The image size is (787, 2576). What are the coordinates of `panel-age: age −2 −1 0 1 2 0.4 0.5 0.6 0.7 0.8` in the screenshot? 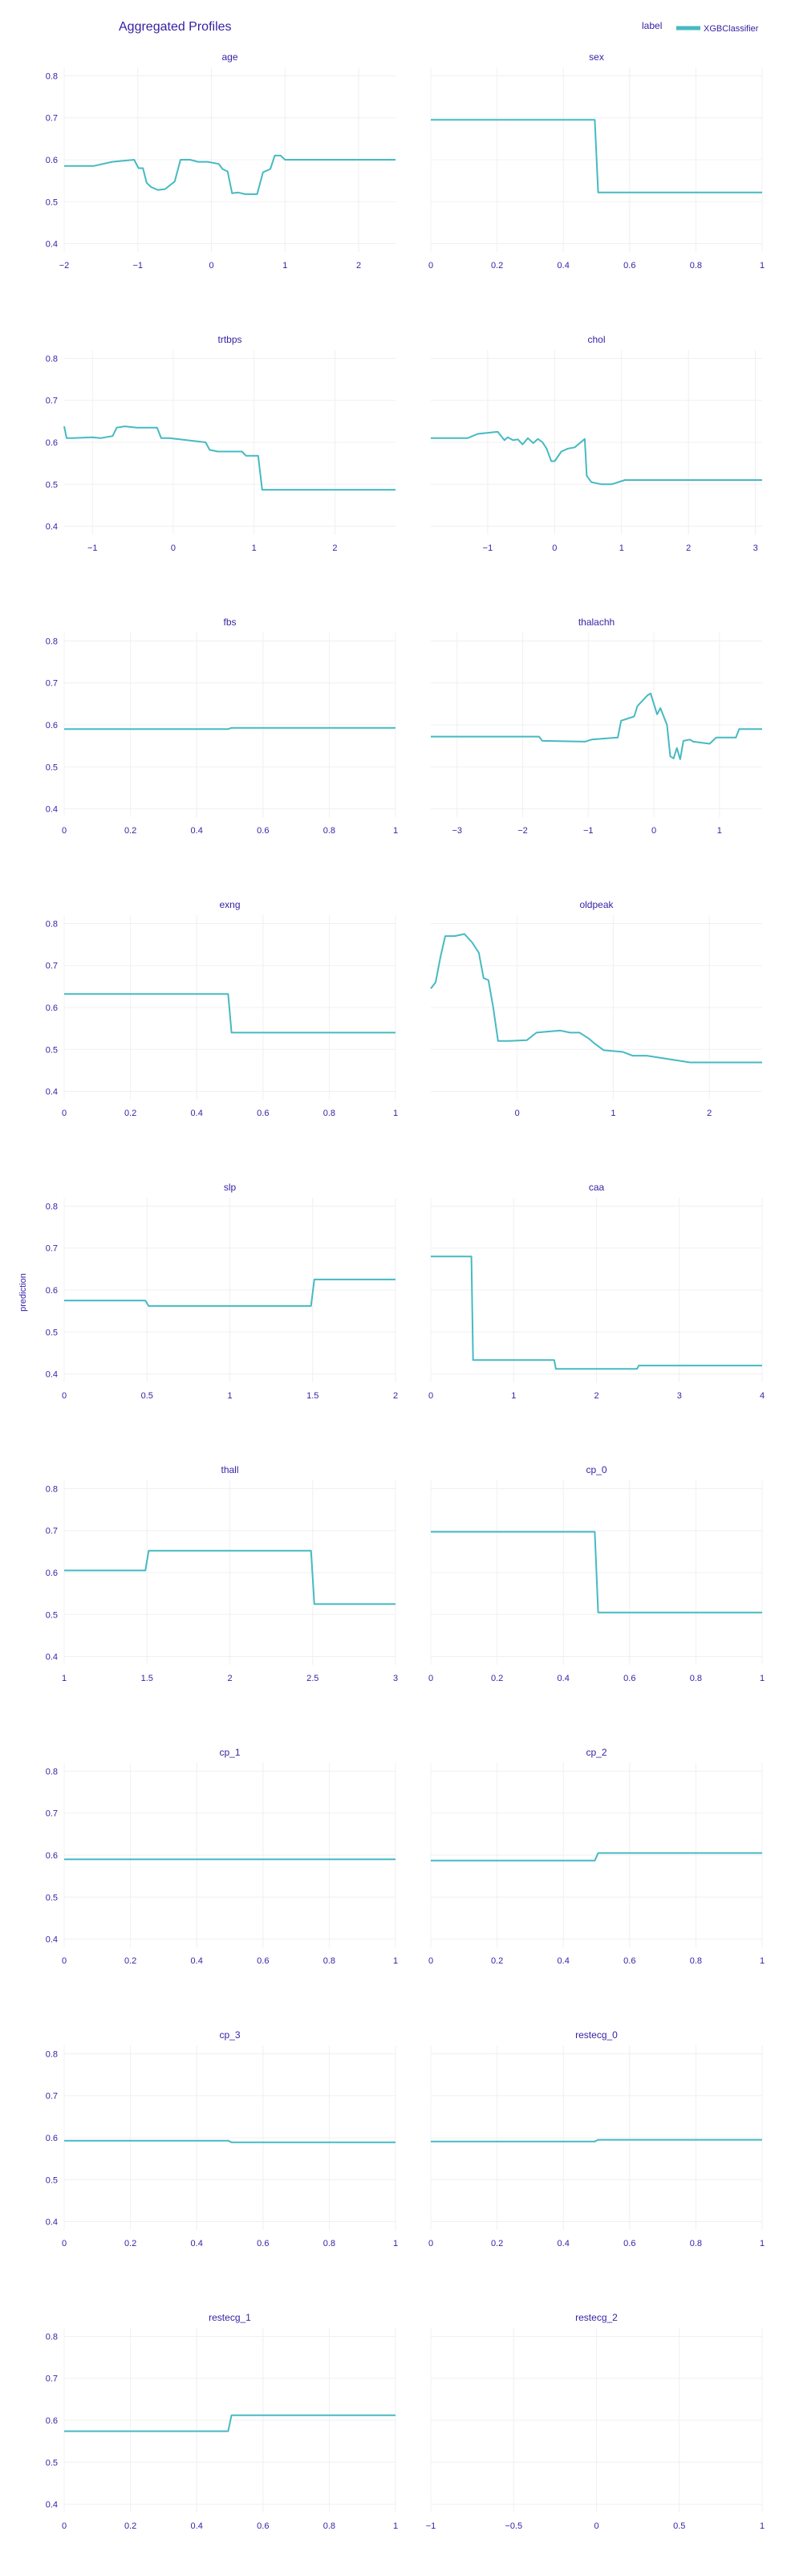 It's located at (221, 161).